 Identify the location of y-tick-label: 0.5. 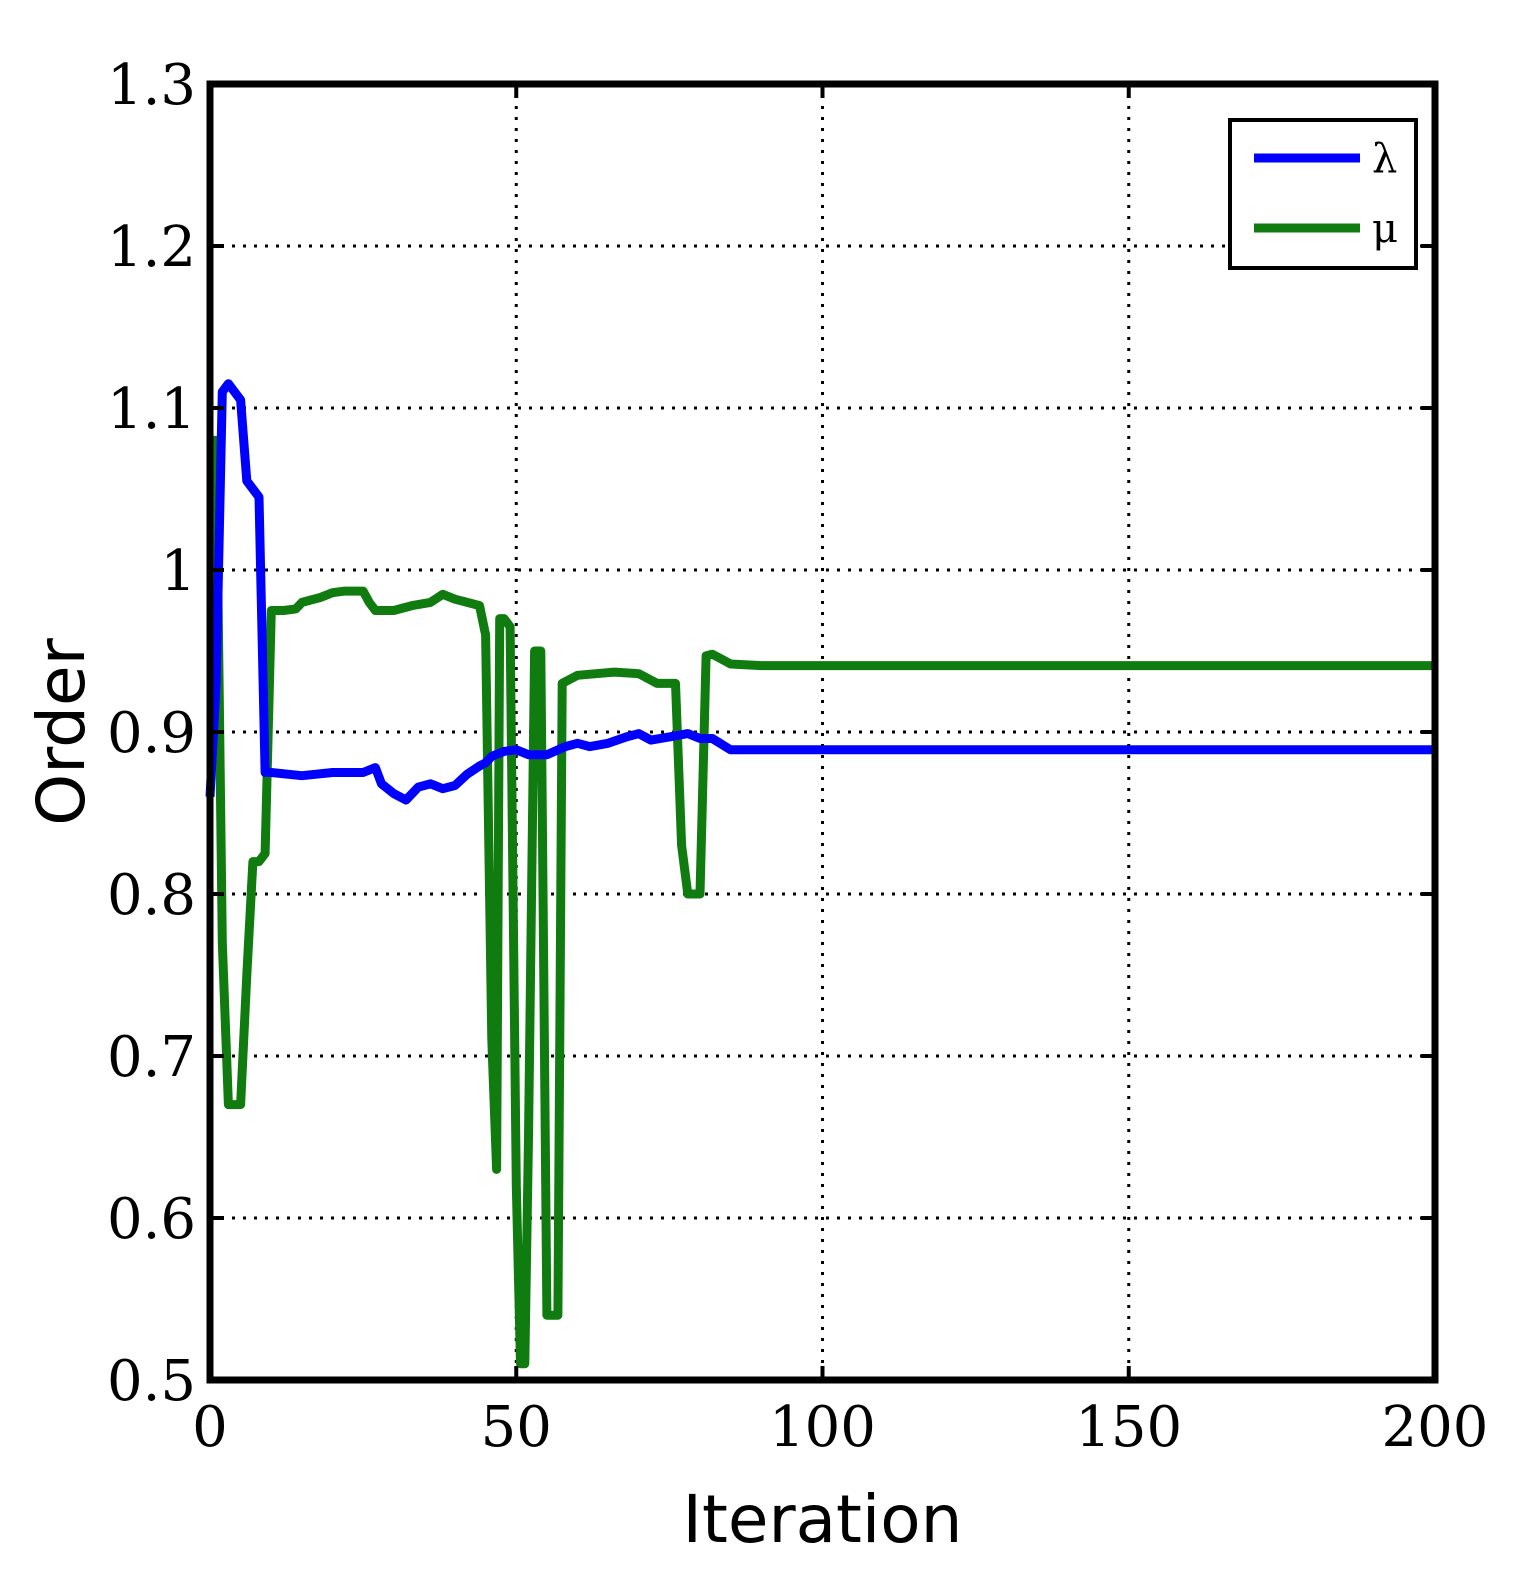
(151, 1381).